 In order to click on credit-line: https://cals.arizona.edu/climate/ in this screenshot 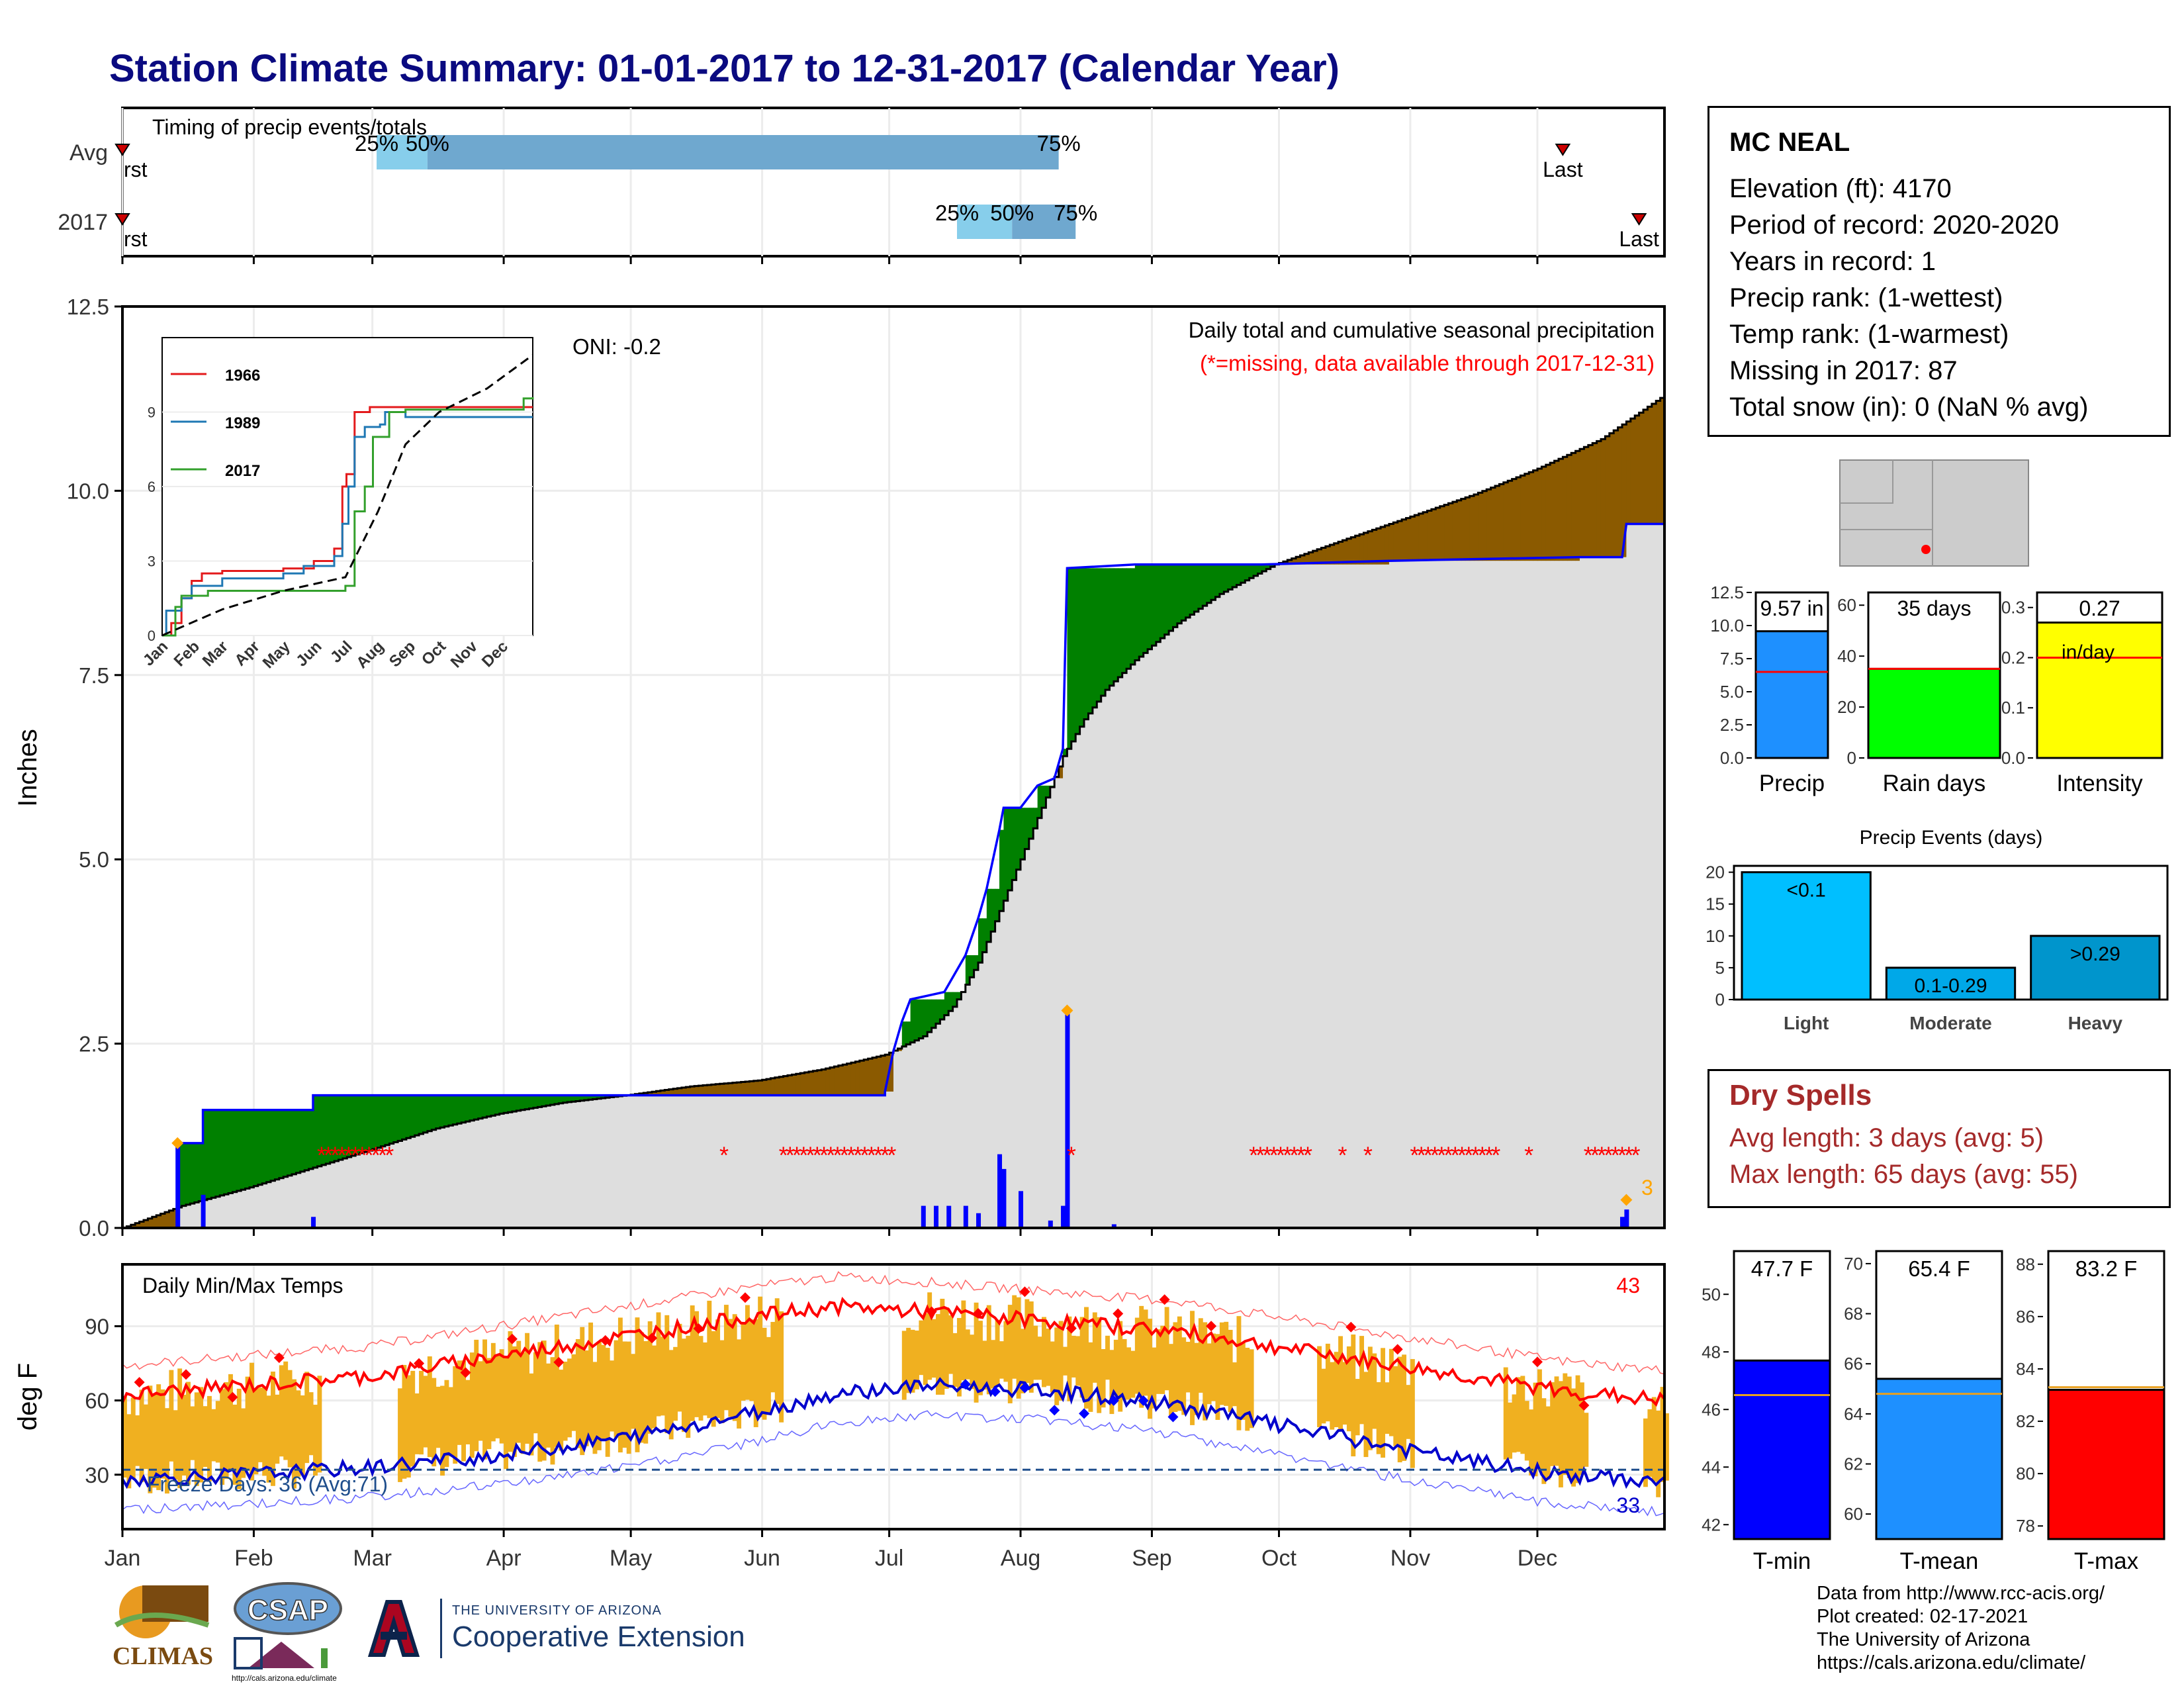, I will do `click(1951, 1662)`.